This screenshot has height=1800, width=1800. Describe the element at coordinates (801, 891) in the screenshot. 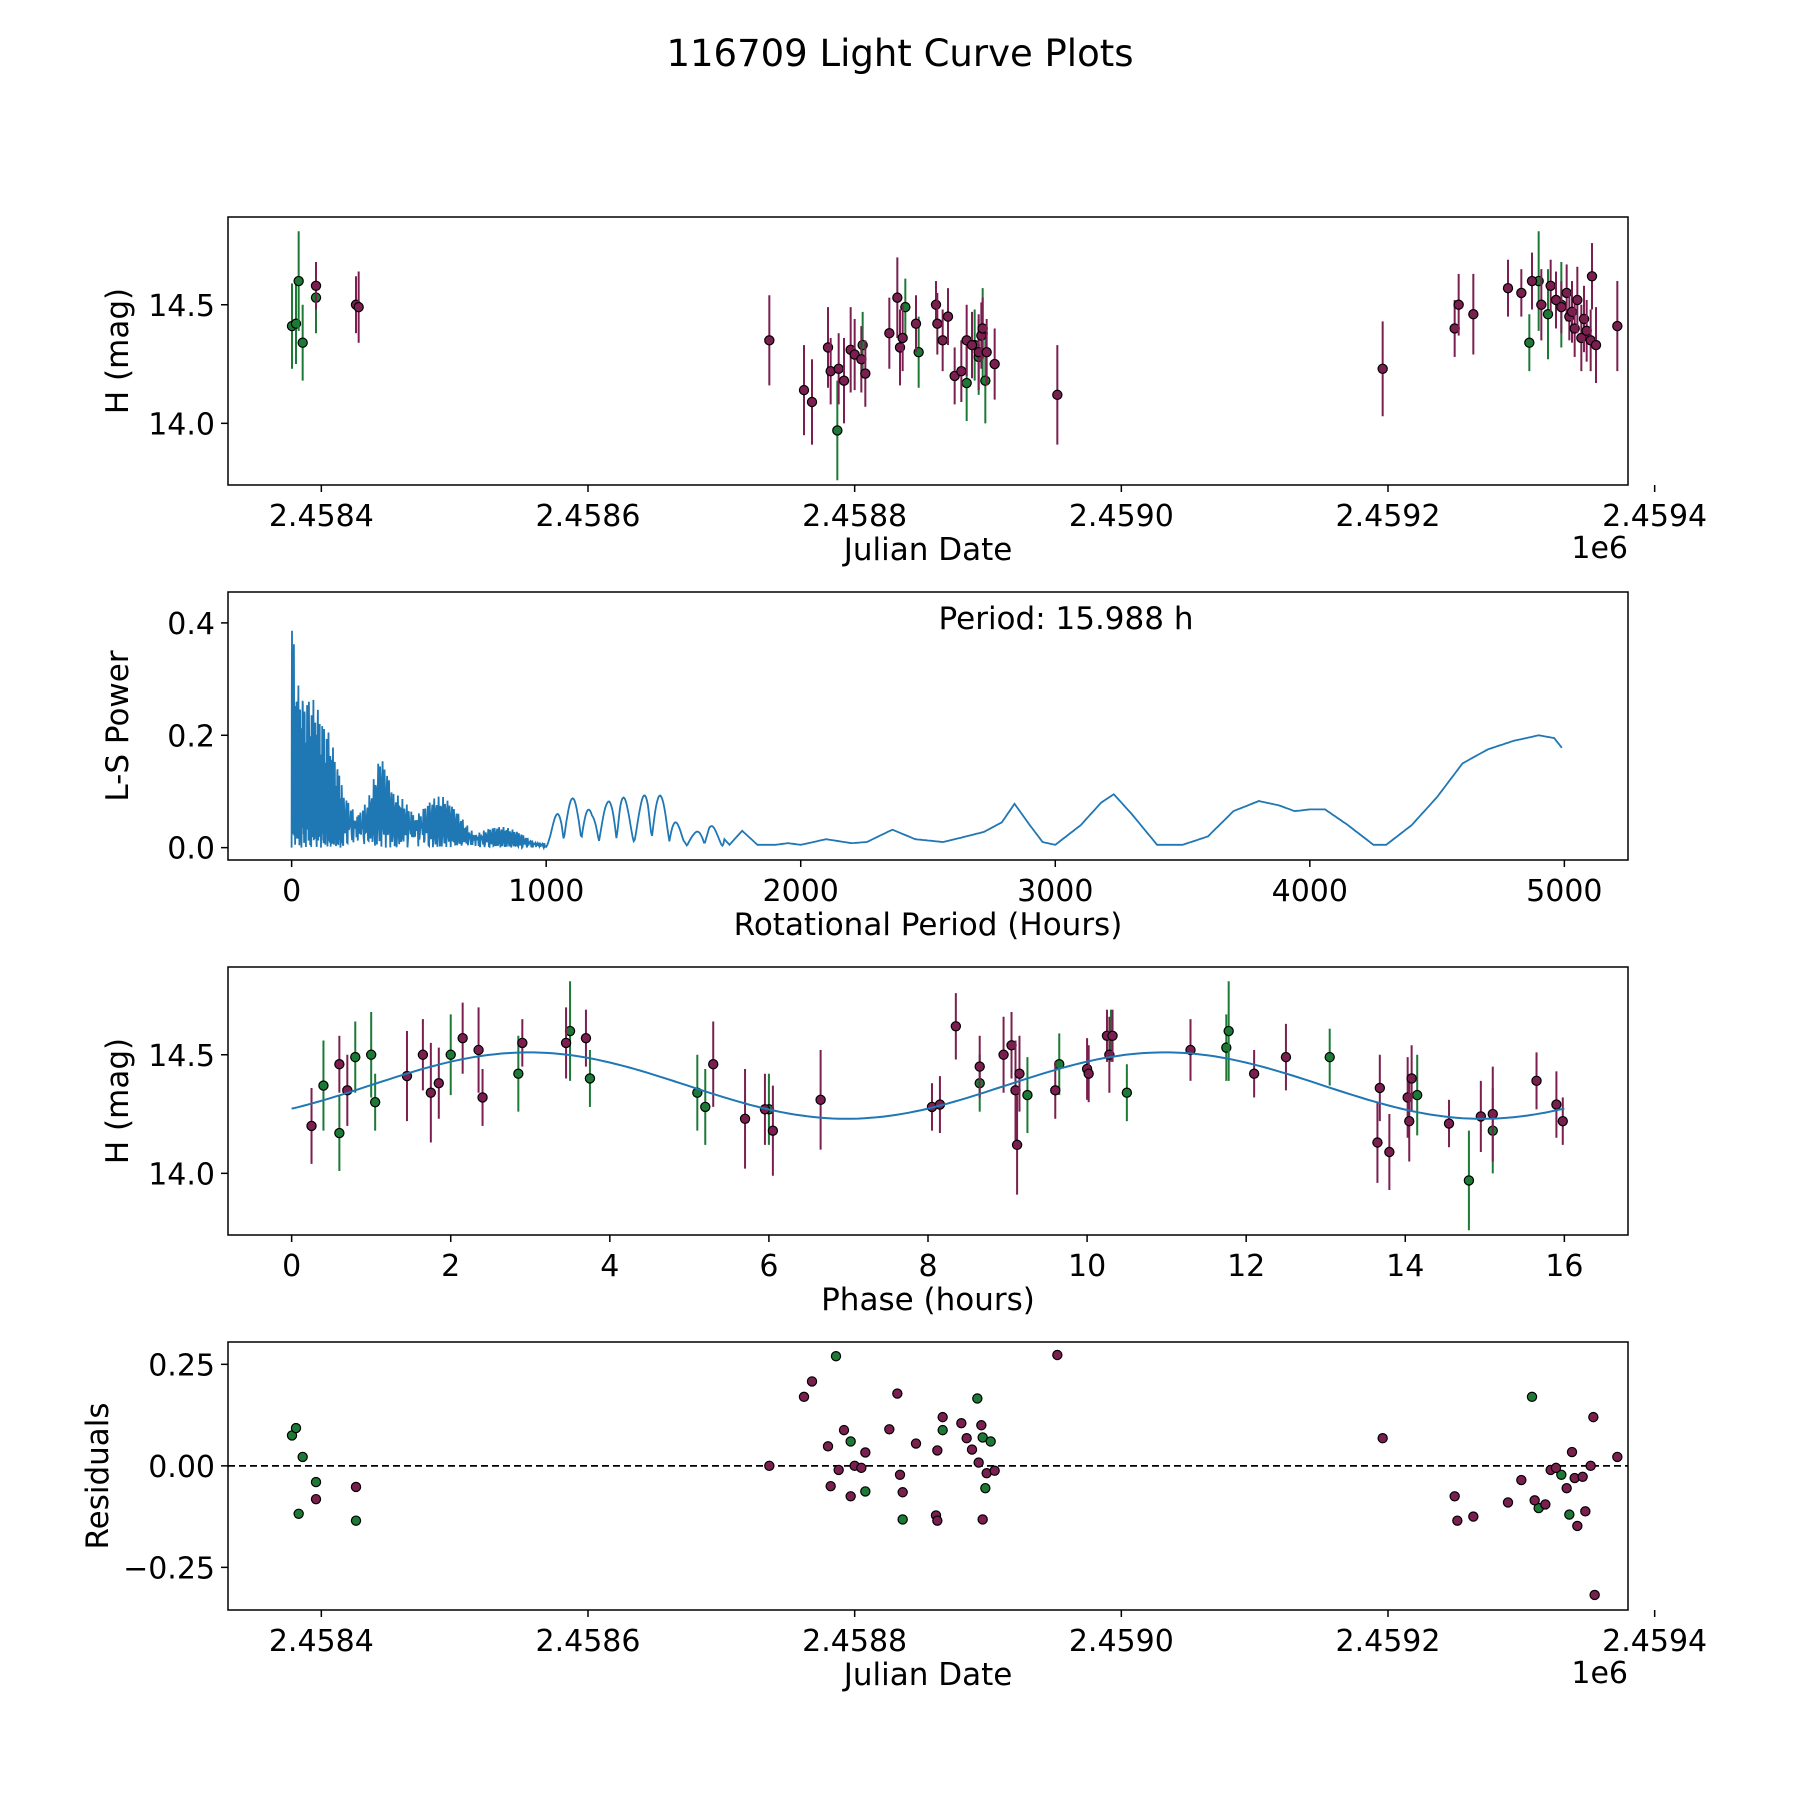

I see `x-tick-label: 2000` at that location.